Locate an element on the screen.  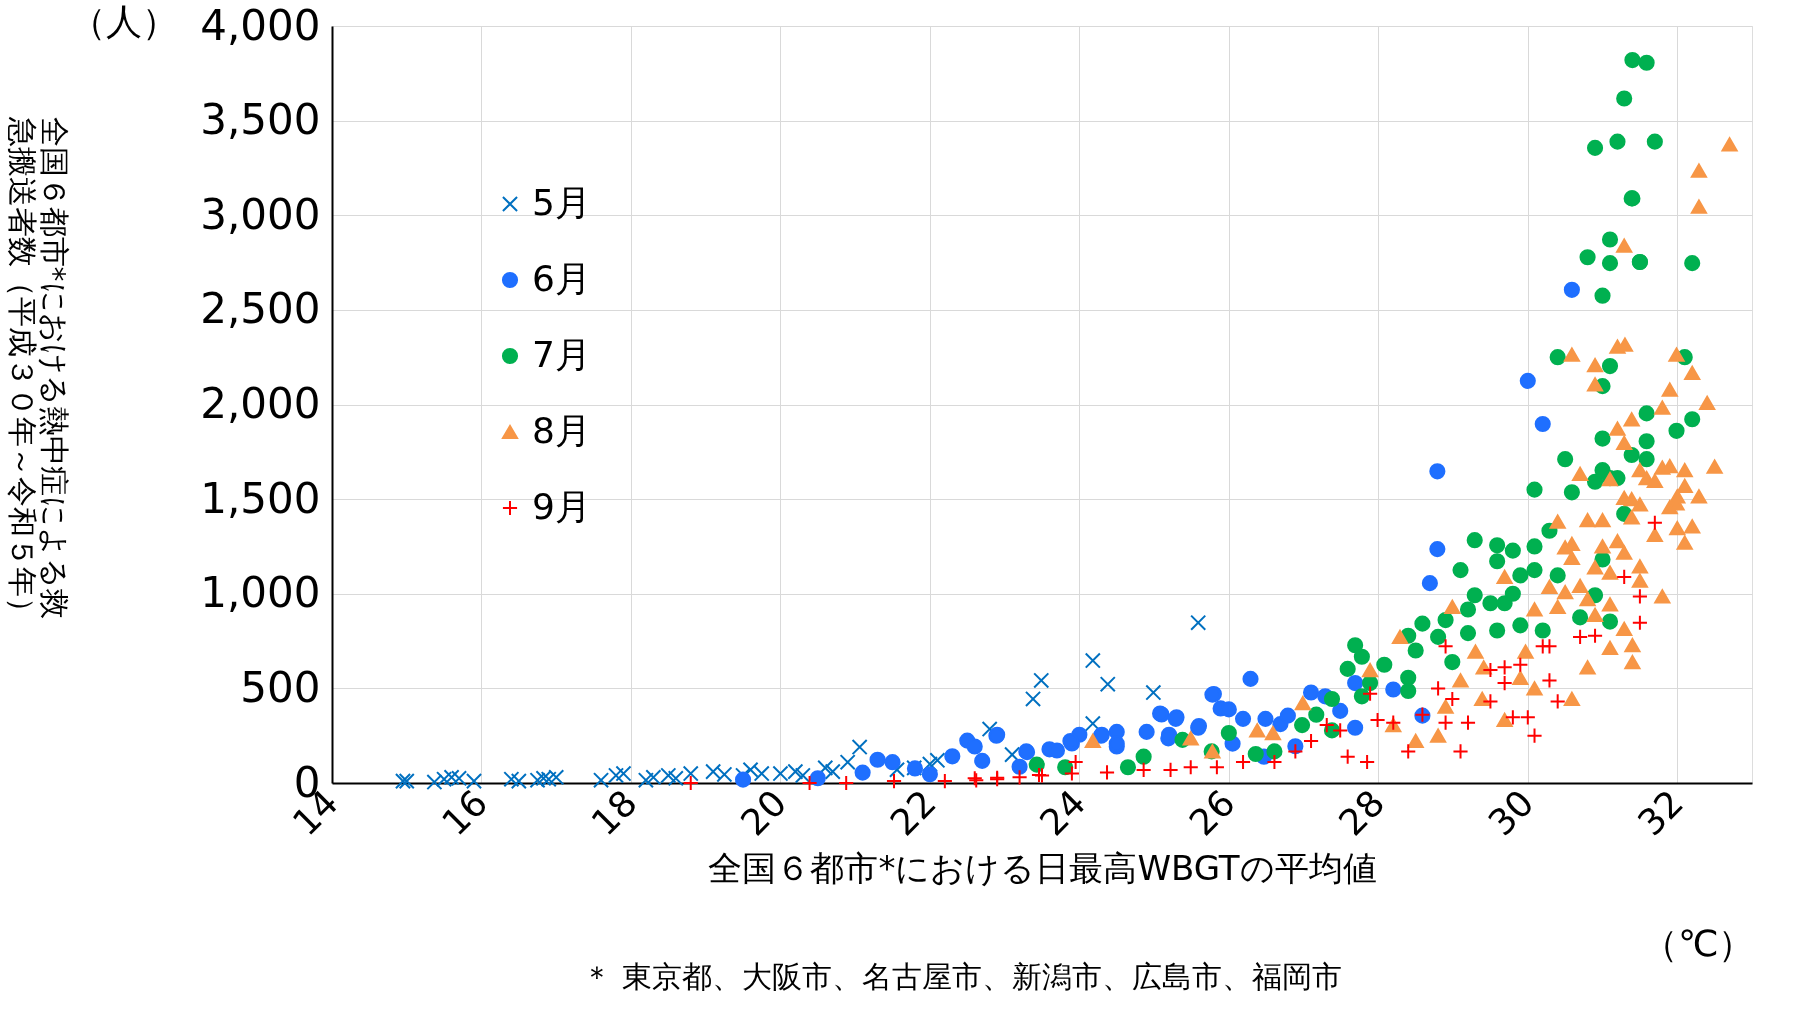
x-tick-label: 22 is located at coordinates (913, 812).